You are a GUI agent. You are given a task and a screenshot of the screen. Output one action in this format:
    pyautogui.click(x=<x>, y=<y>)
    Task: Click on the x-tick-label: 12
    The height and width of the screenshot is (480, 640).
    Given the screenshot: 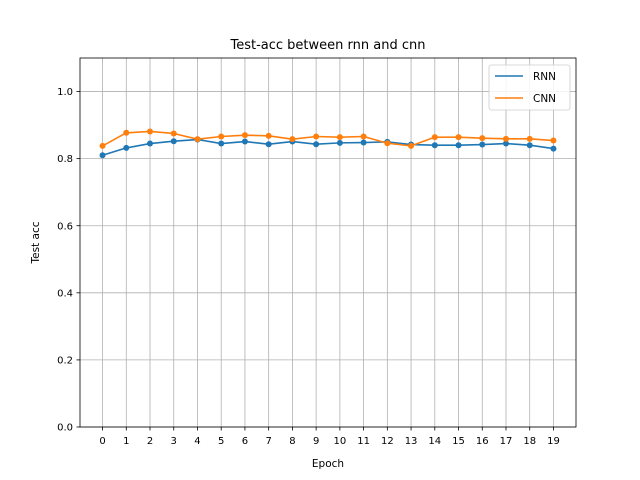 What is the action you would take?
    pyautogui.click(x=387, y=441)
    